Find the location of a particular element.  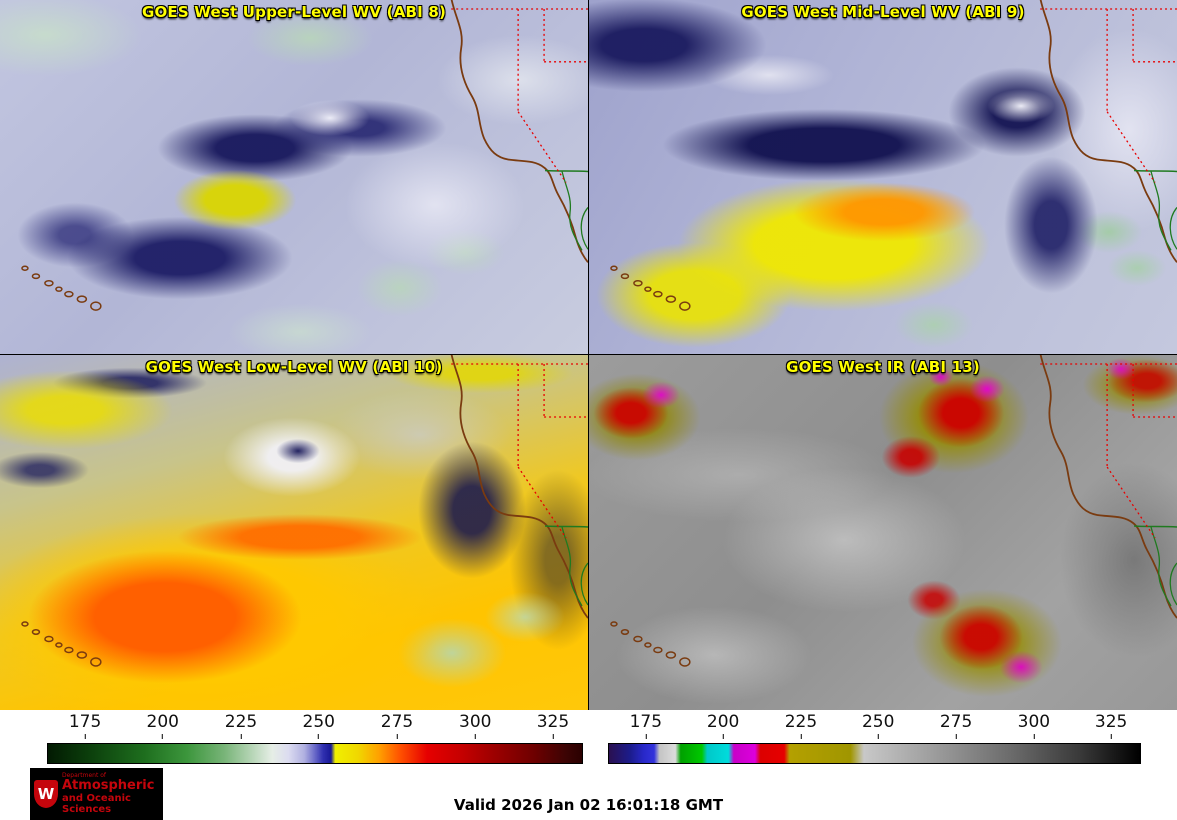

colorbar-ir-gradient is located at coordinates (874, 753).